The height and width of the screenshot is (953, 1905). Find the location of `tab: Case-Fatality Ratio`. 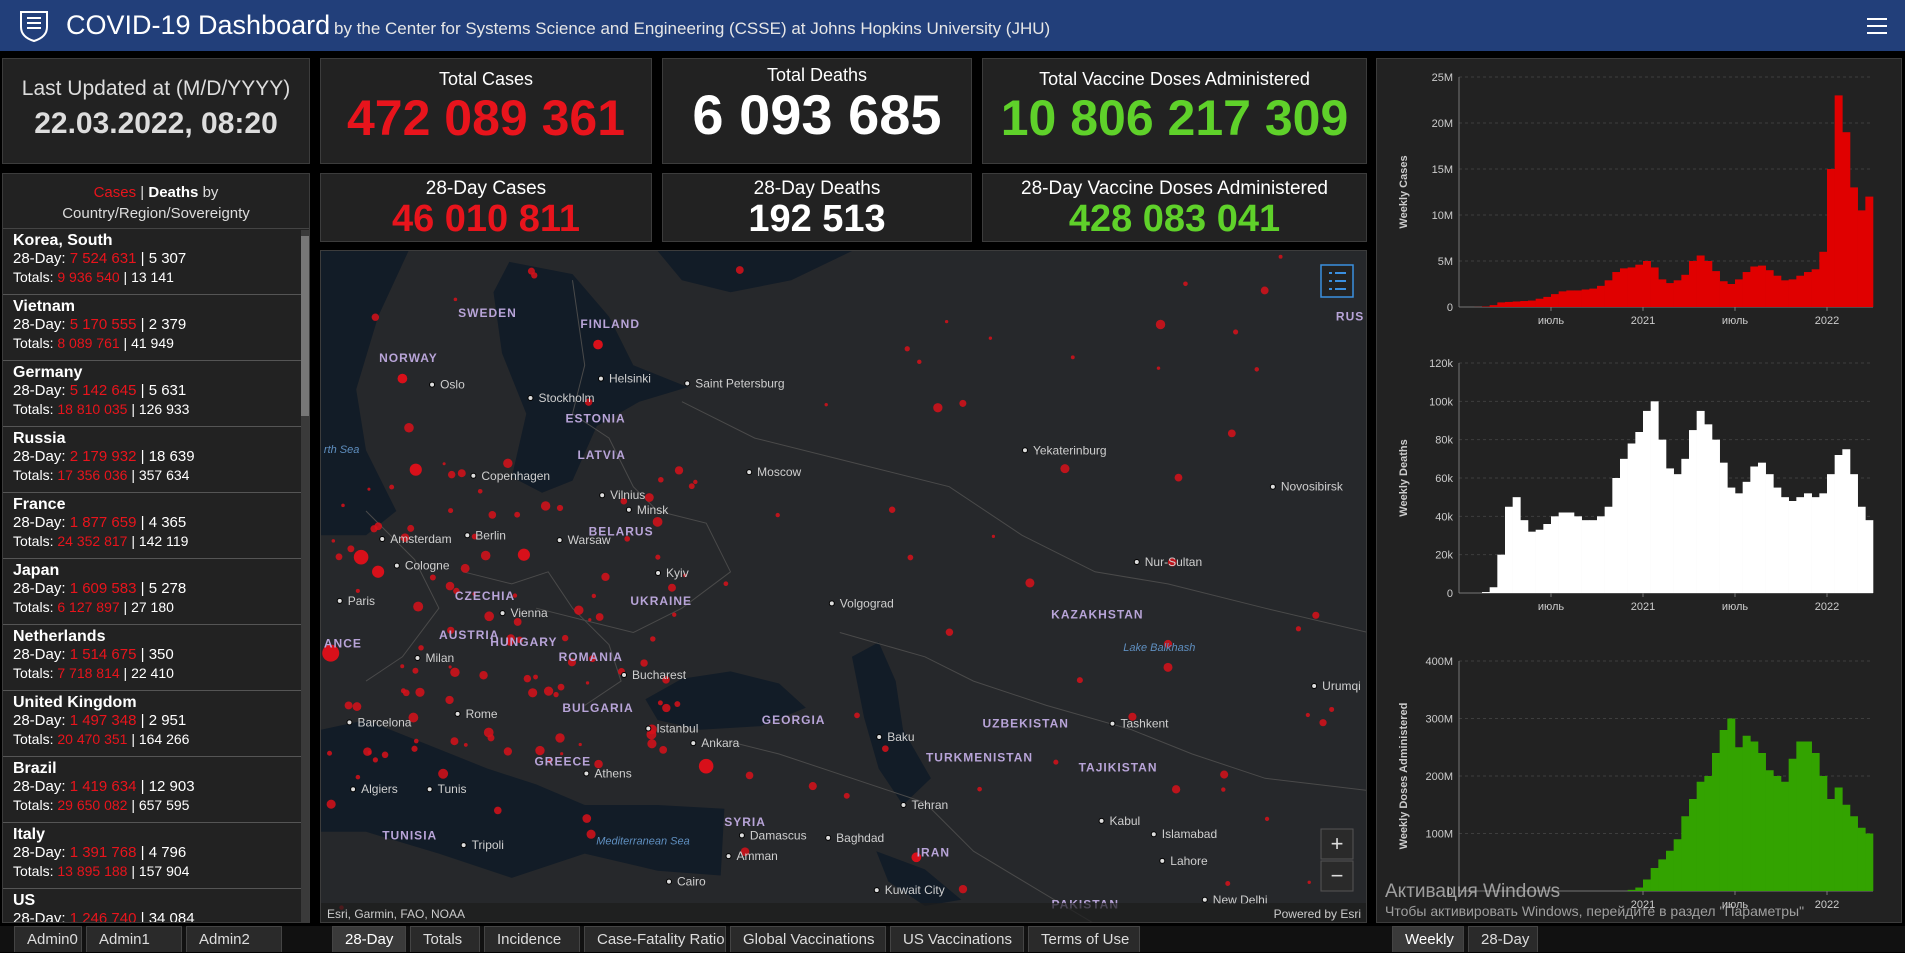

tab: Case-Fatality Ratio is located at coordinates (655, 939).